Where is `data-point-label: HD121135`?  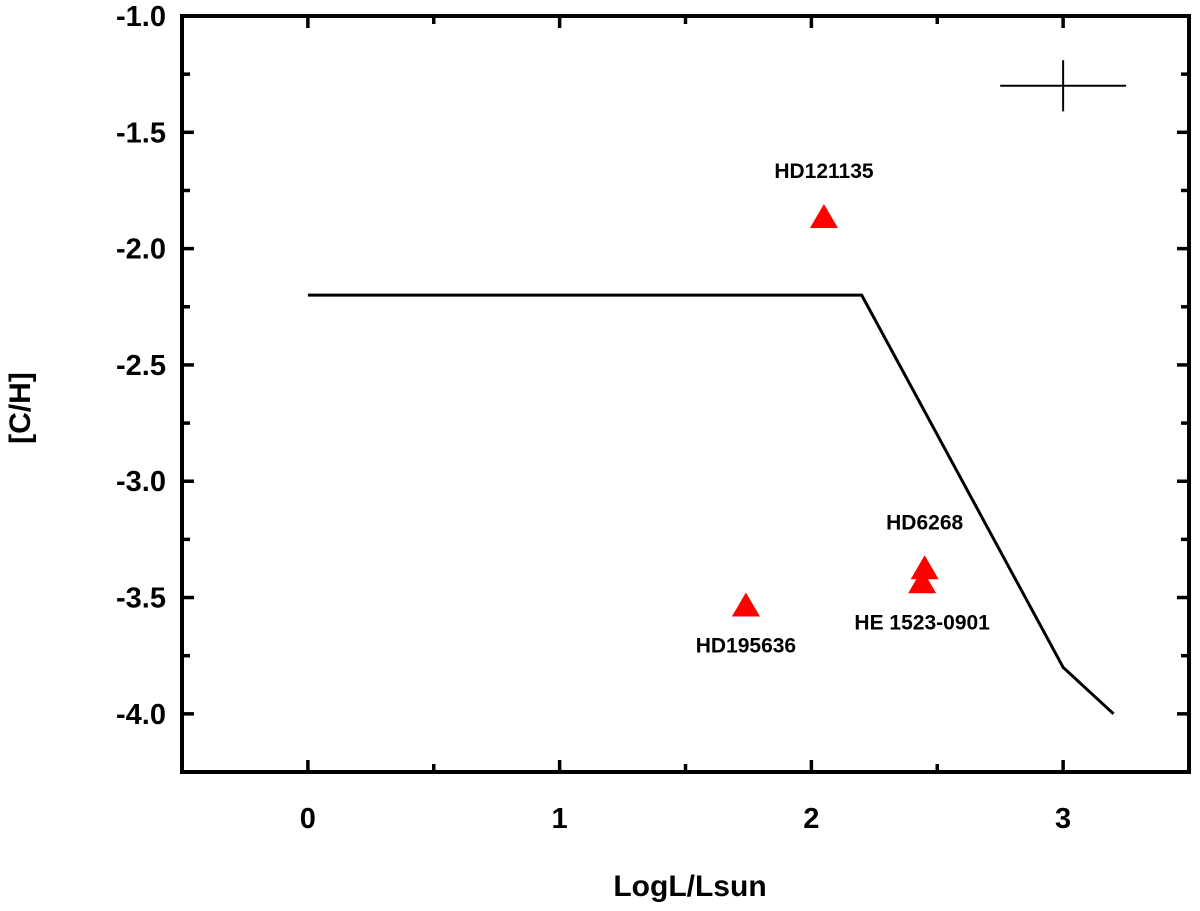
data-point-label: HD121135 is located at coordinates (824, 171).